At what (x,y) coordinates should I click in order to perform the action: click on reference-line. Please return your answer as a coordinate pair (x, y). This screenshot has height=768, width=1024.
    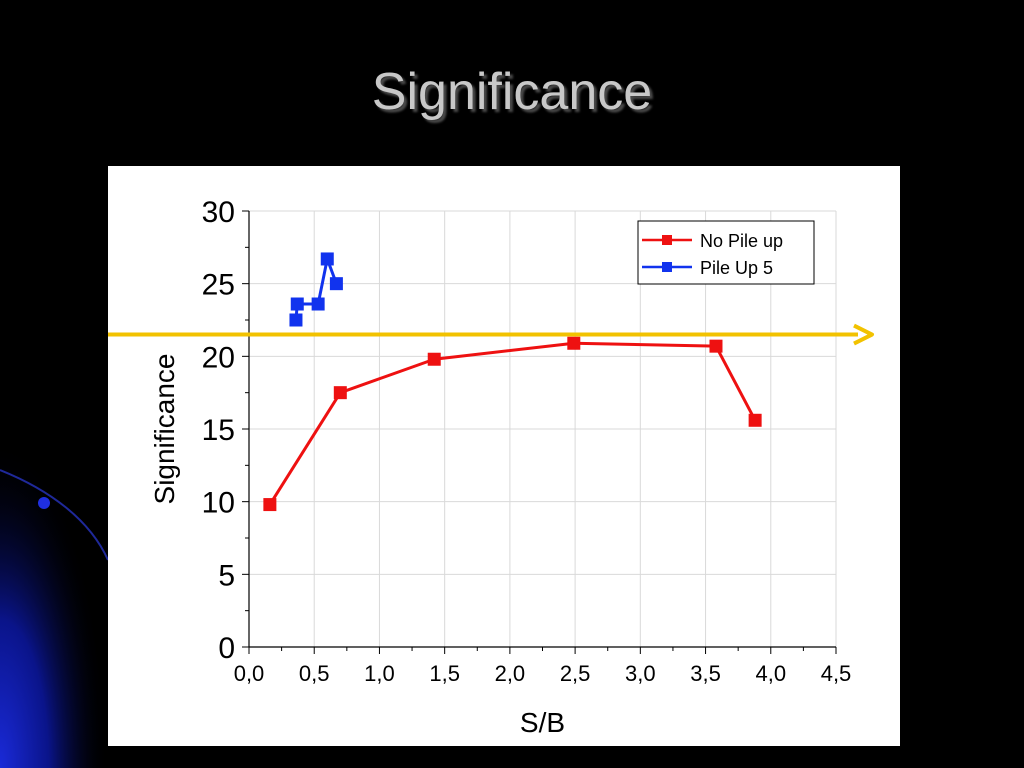
    Looking at the image, I should click on (491, 334).